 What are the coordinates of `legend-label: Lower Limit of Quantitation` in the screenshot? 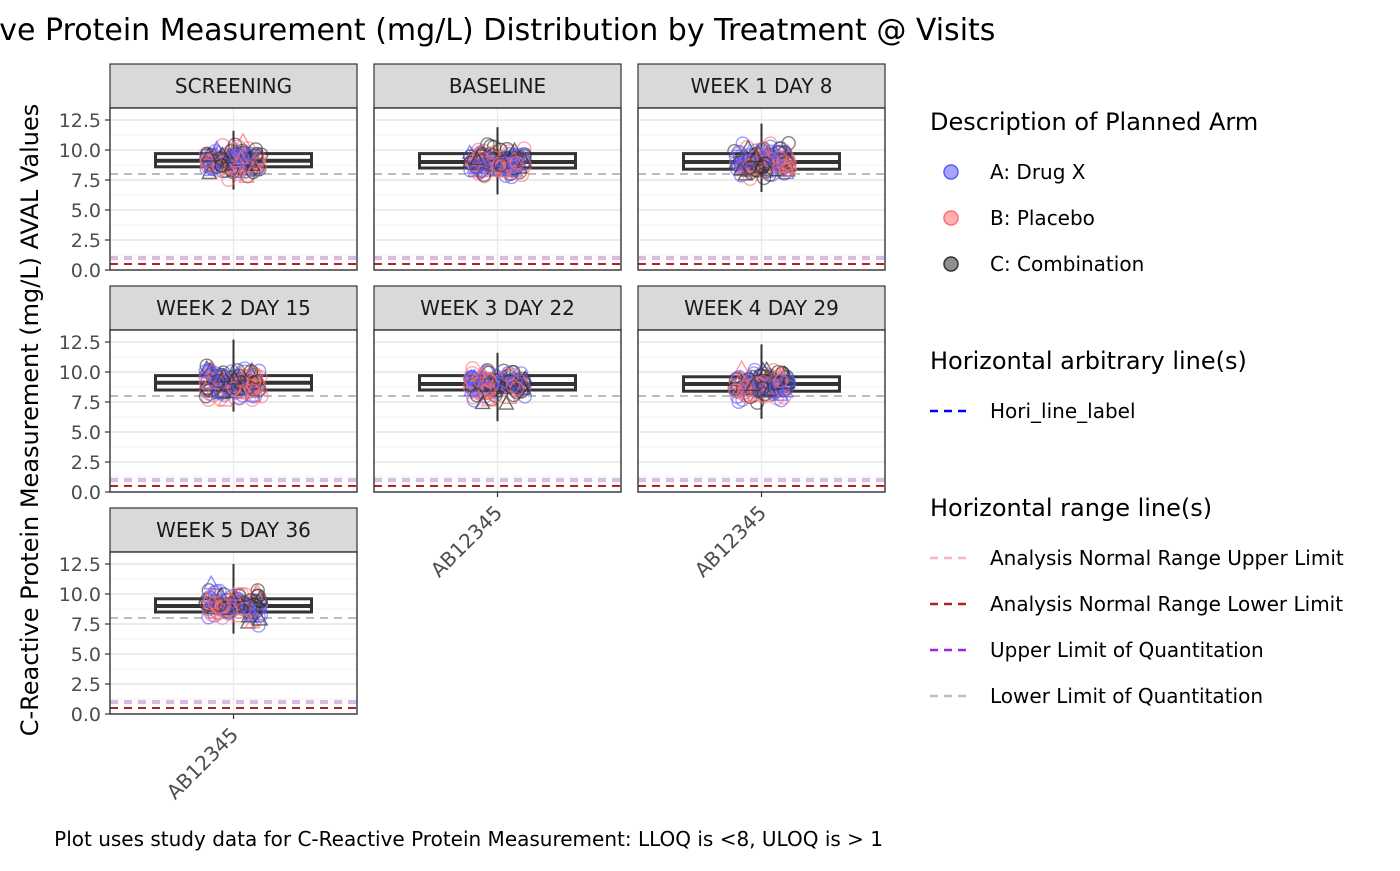 It's located at (1126, 696).